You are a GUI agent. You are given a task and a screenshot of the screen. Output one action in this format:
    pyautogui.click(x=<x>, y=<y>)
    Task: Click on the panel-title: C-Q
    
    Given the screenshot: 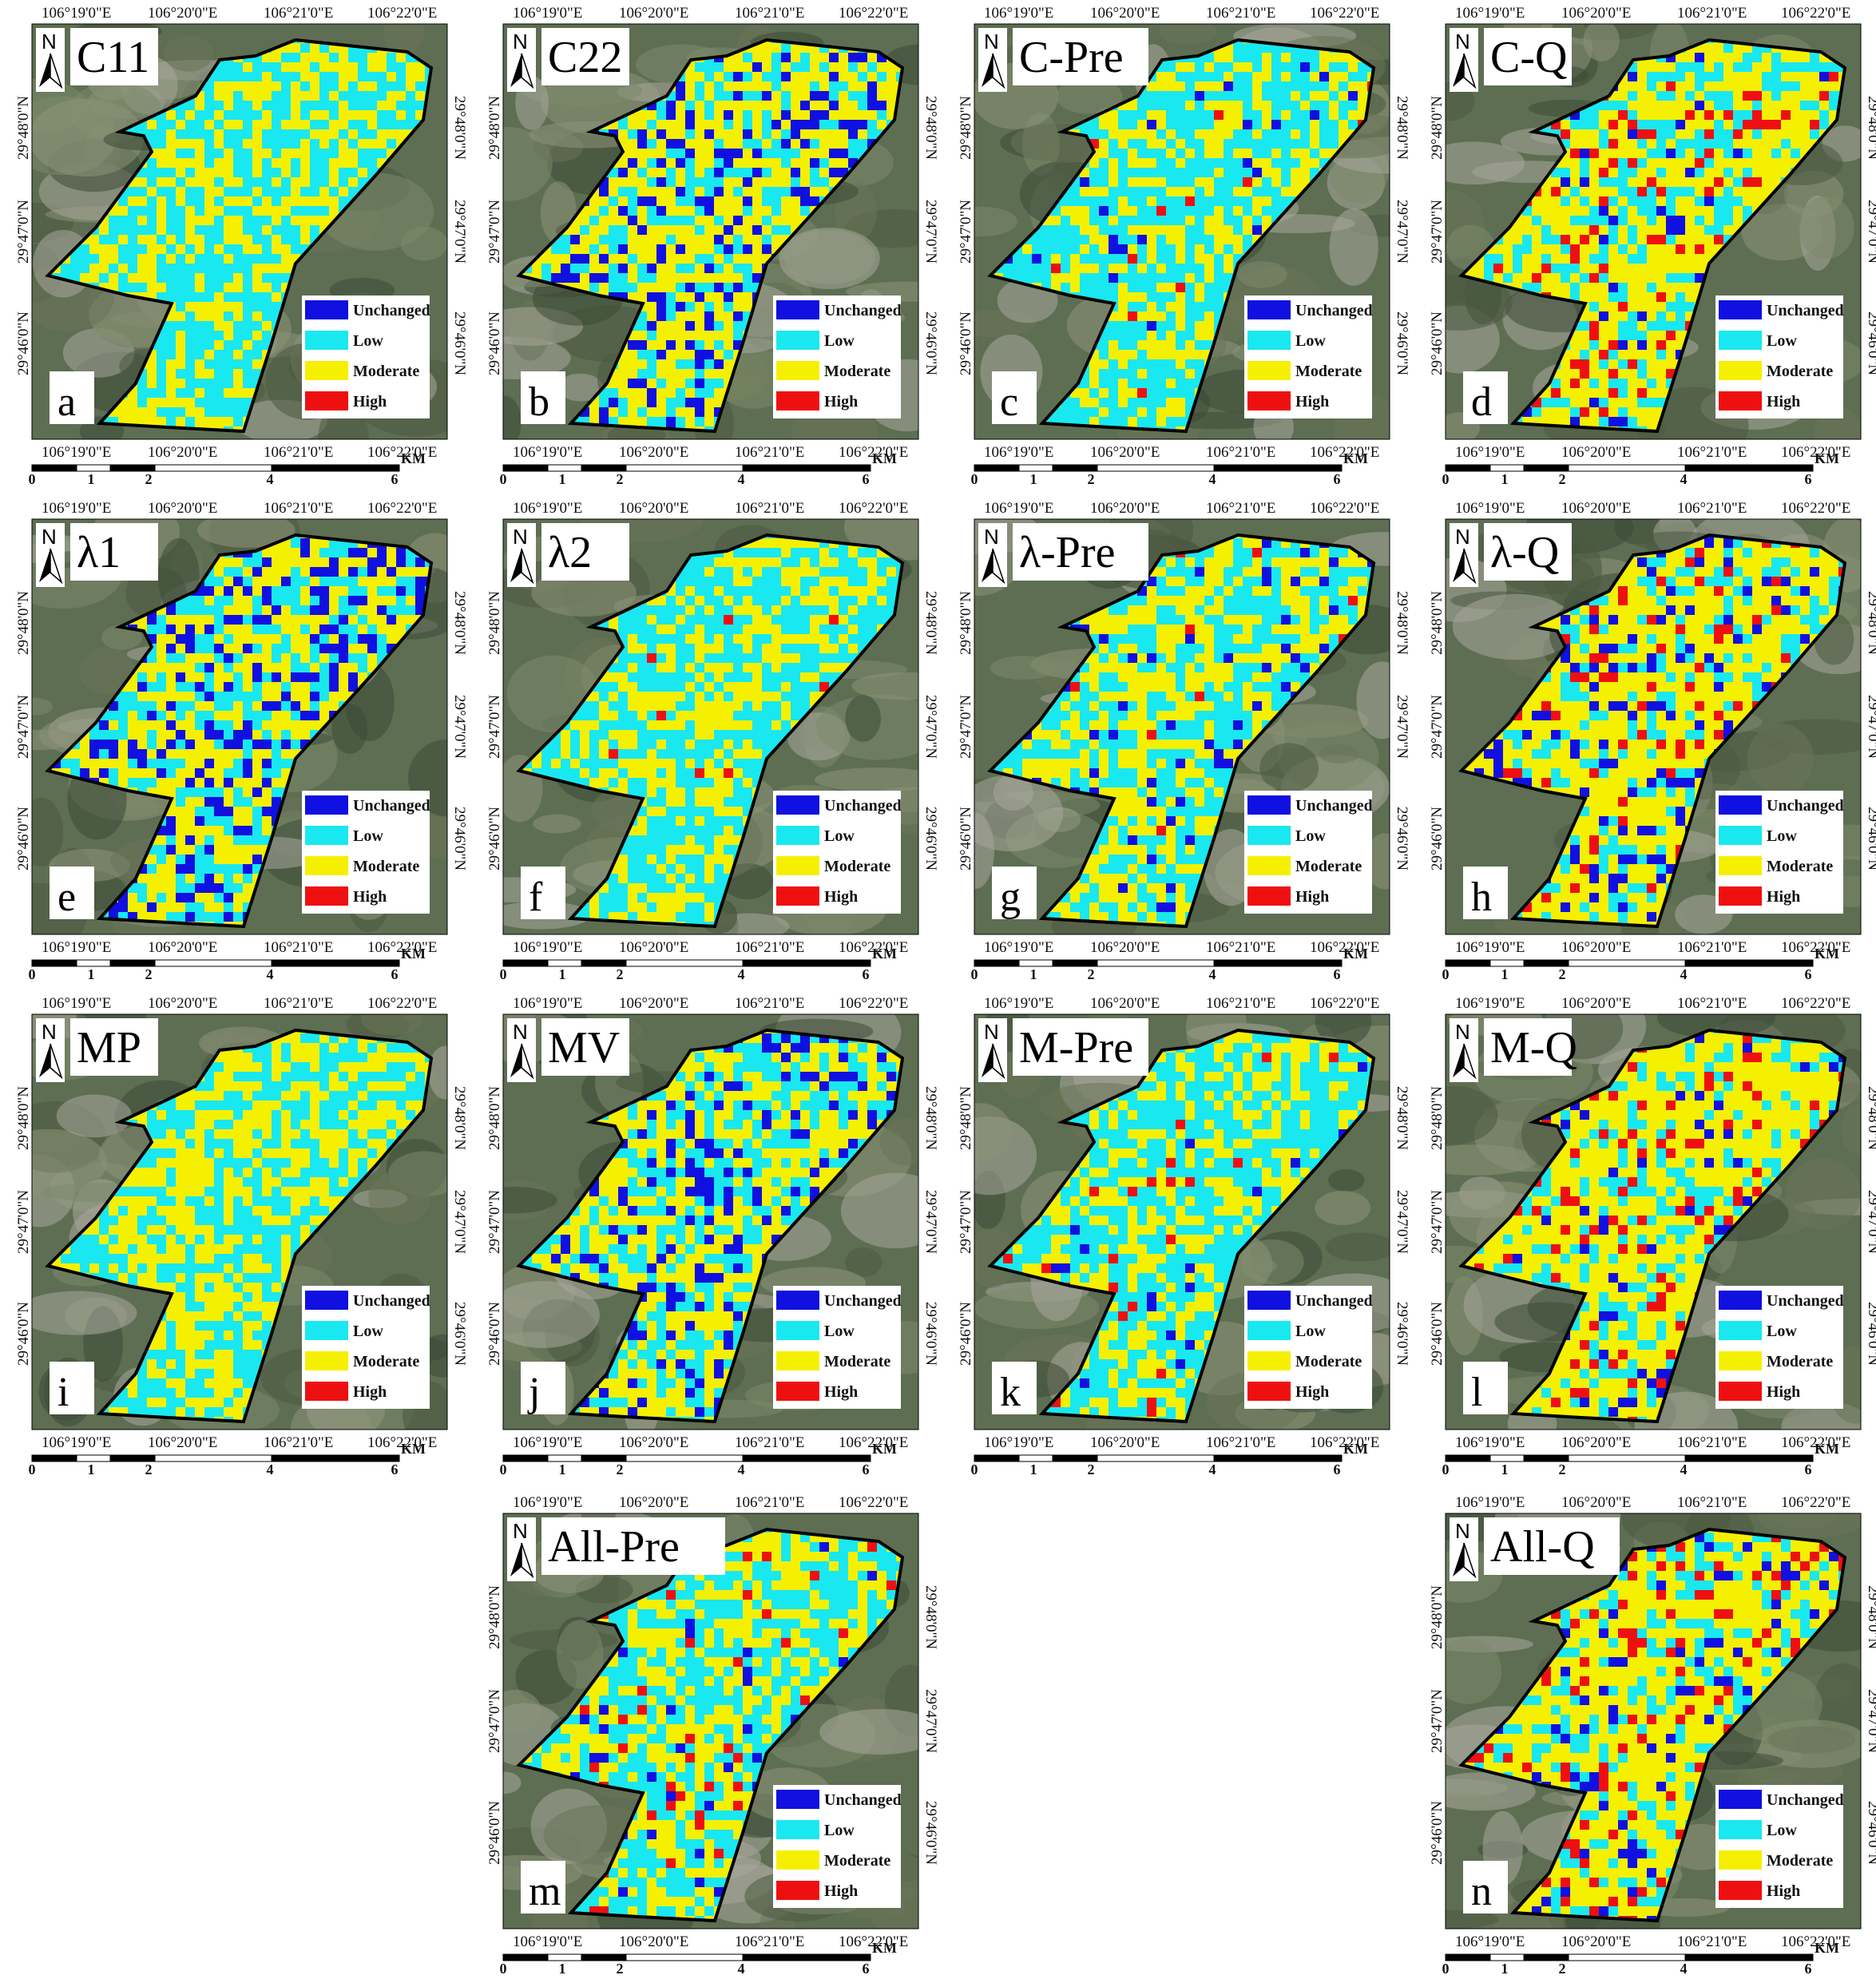 What is the action you would take?
    pyautogui.click(x=1528, y=57)
    